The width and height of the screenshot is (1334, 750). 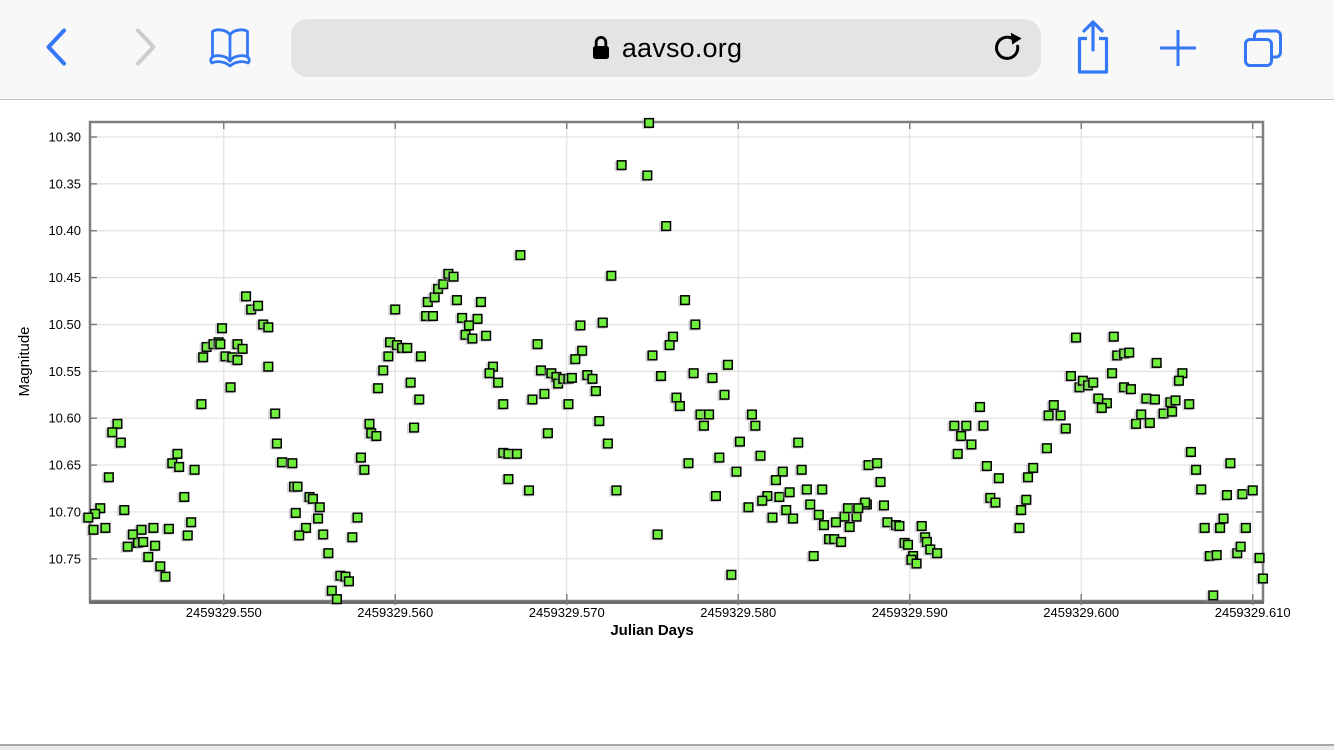 What do you see at coordinates (910, 612) in the screenshot?
I see `x-tick-label: 2459329.590` at bounding box center [910, 612].